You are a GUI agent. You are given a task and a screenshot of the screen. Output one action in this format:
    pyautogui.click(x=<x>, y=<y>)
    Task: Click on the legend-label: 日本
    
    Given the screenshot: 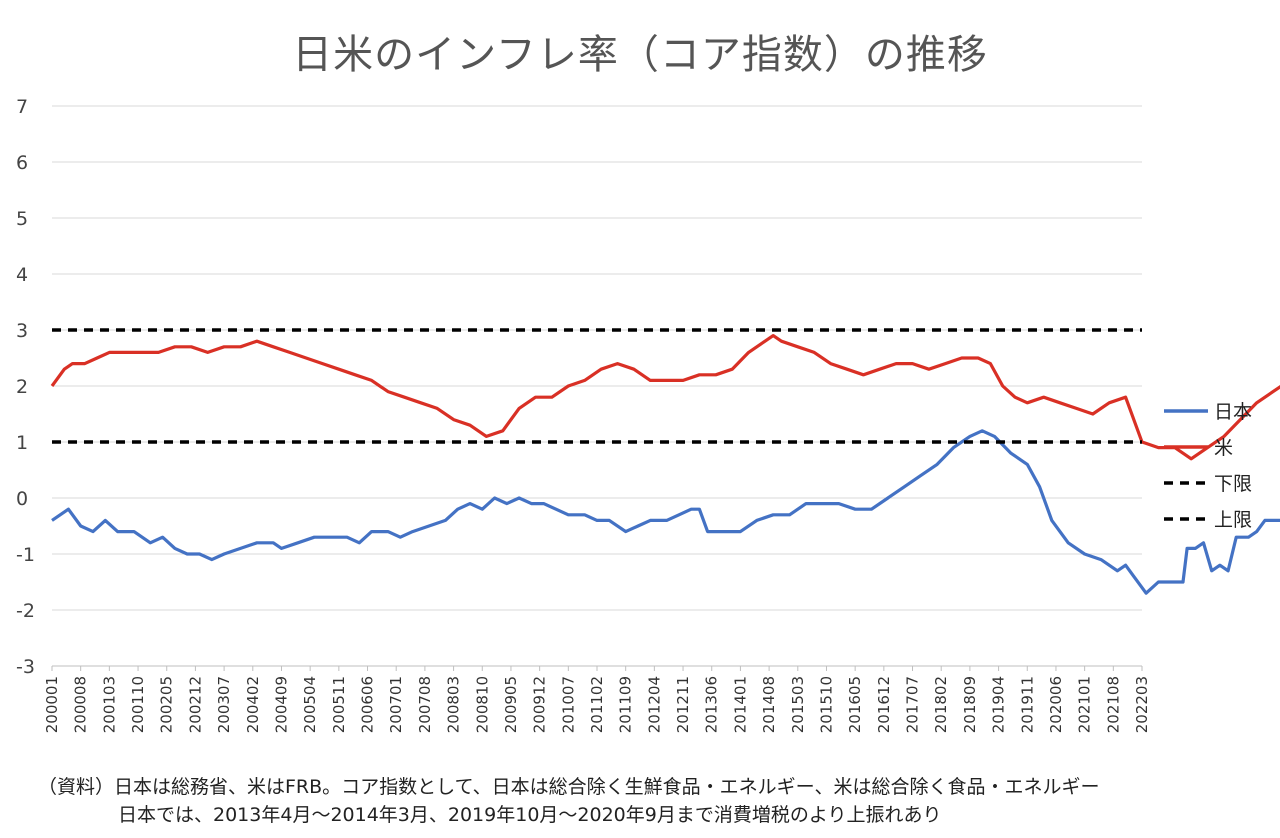 What is the action you would take?
    pyautogui.click(x=1233, y=412)
    